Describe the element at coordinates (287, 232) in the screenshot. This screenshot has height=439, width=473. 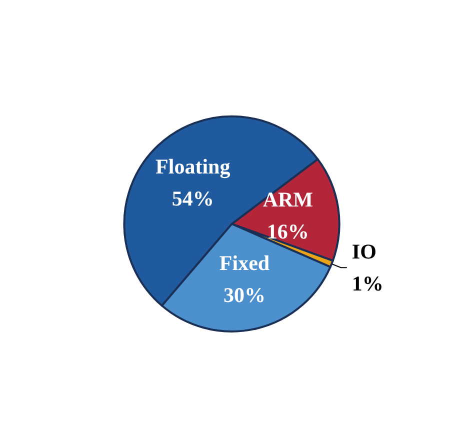
I see `data-label: 16%` at that location.